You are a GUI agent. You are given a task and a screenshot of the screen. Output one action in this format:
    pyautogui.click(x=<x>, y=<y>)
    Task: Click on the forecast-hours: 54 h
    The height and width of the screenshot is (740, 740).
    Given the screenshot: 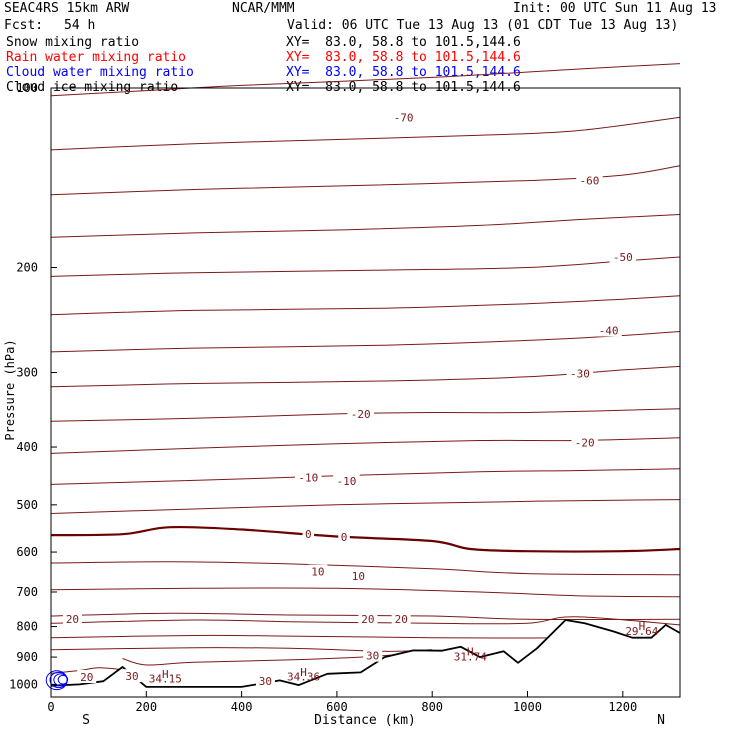 What is the action you would take?
    pyautogui.click(x=80, y=25)
    